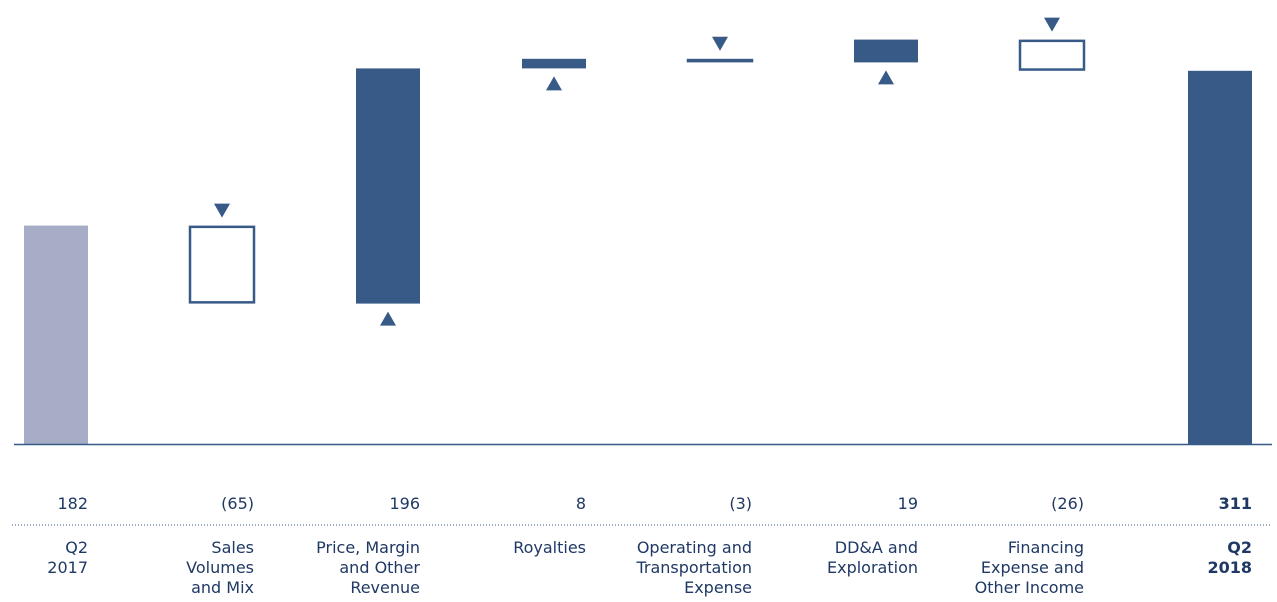 The image size is (1277, 602). What do you see at coordinates (872, 557) in the screenshot?
I see `category-label-5: DD&A and Exploration` at bounding box center [872, 557].